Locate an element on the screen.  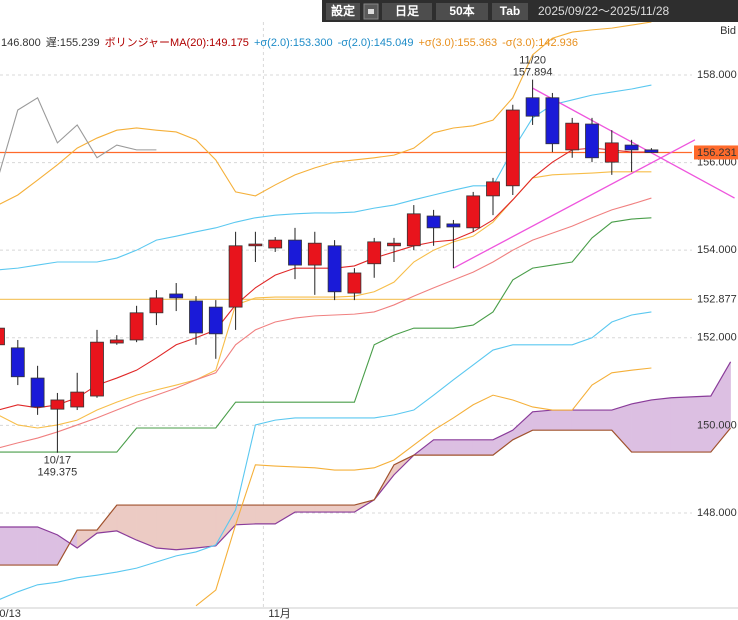
settings-button is located at coordinates (343, 11).